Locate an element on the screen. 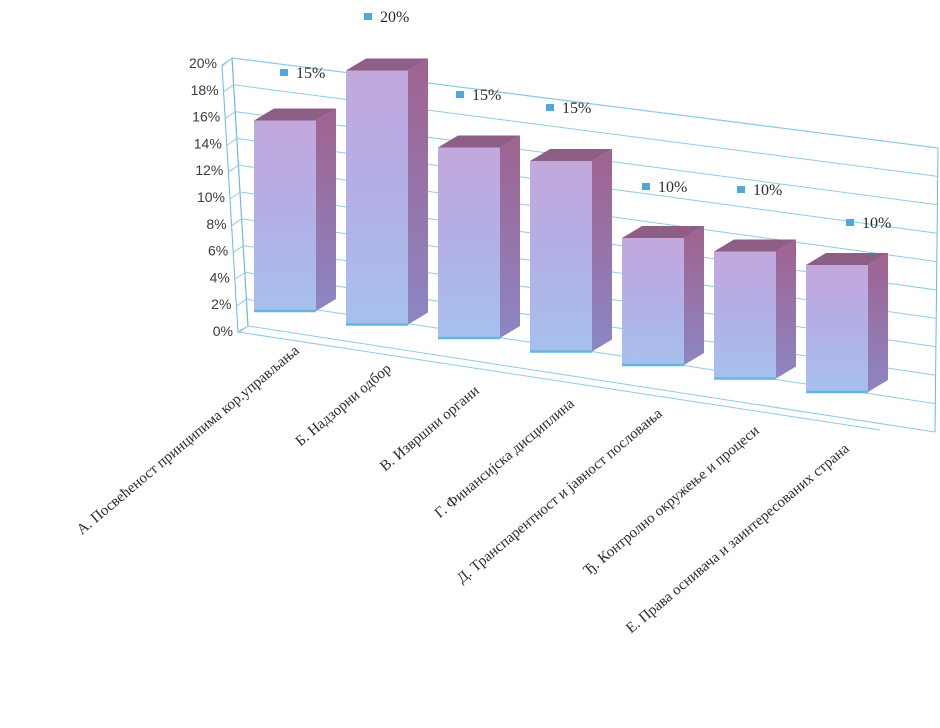  y-axis: 0% 2% 4% 6% 8% 10% 12% 14% 16% 18% 20% is located at coordinates (211, 197).